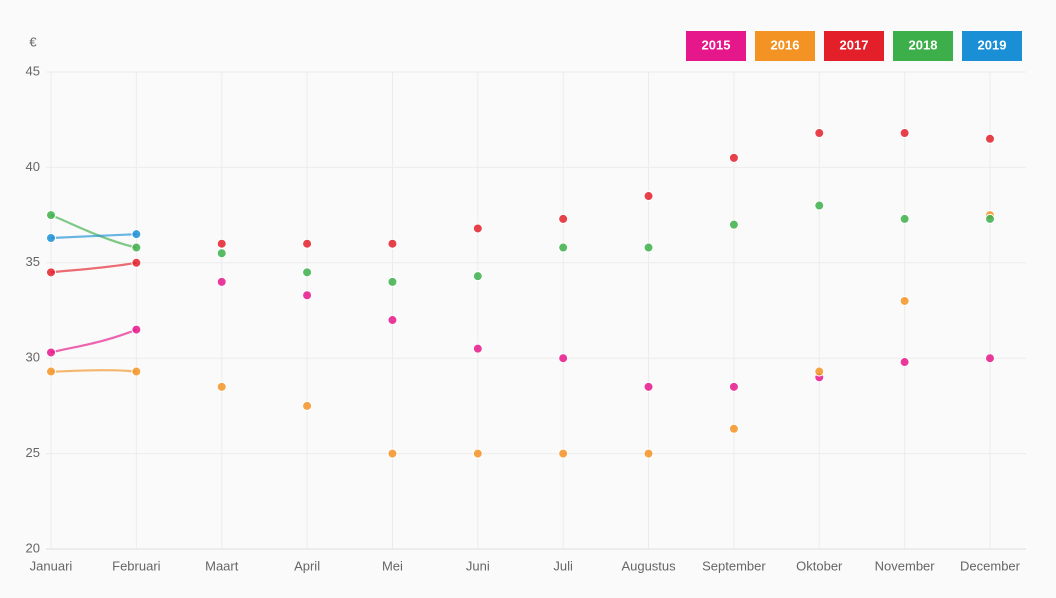 The height and width of the screenshot is (598, 1056). I want to click on x-tick-label: Juli, so click(563, 565).